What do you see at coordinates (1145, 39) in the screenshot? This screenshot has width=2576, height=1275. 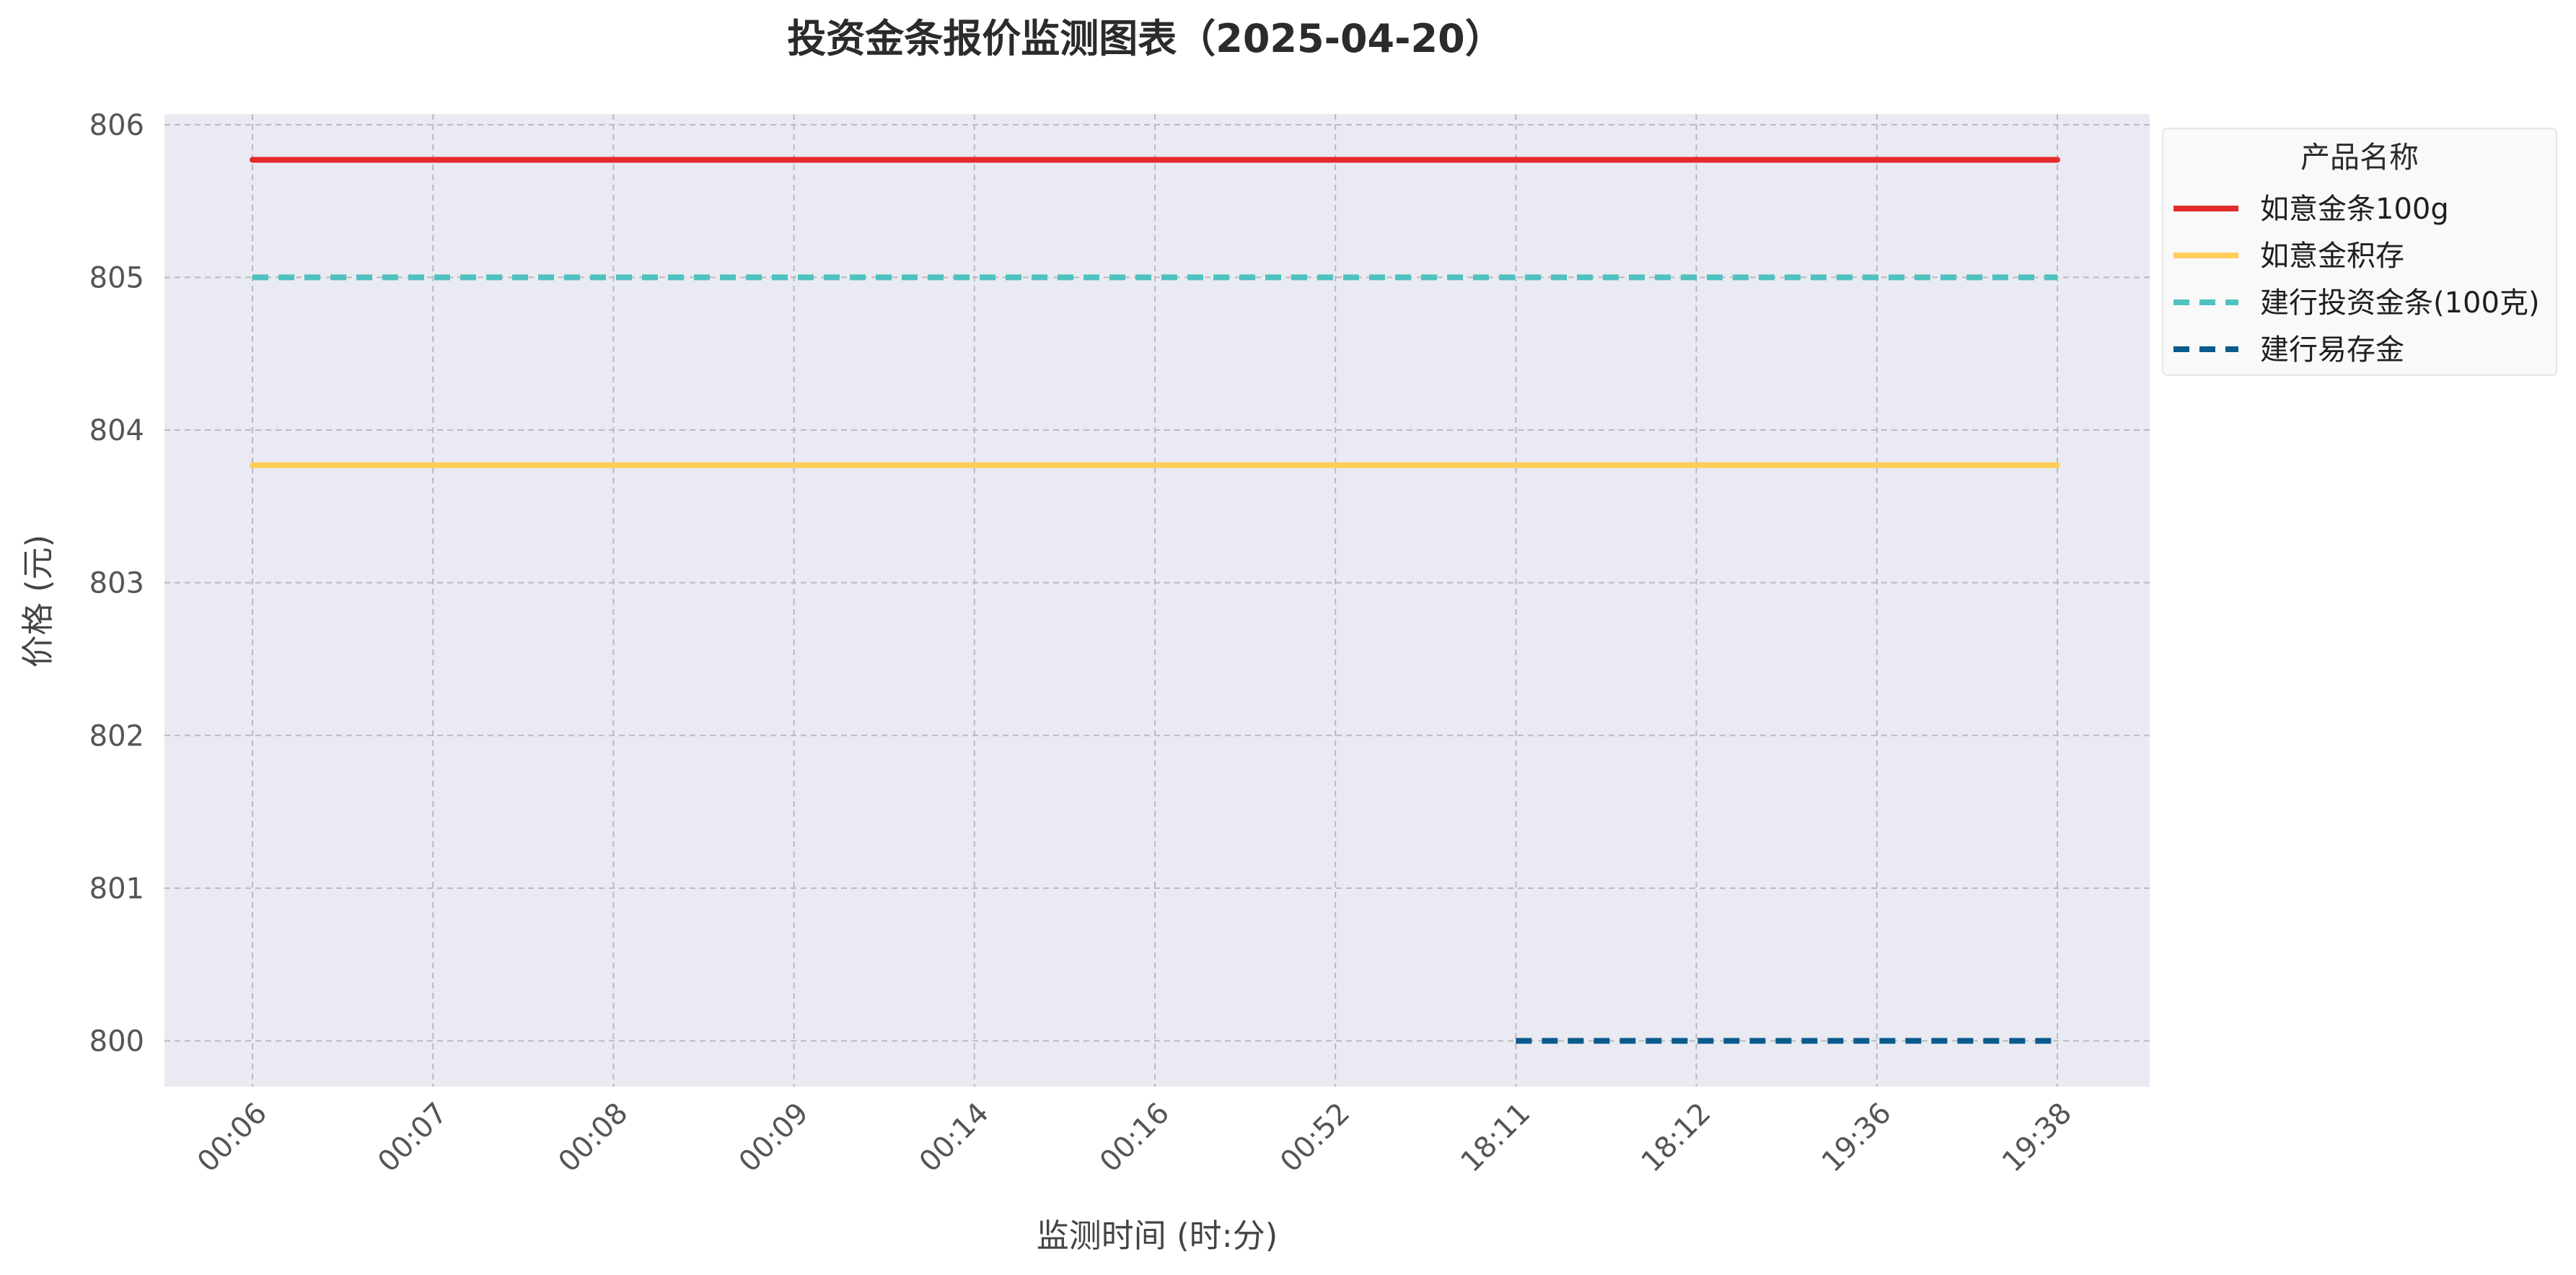 I see `chart-title: 投资金条报价监测图表（2025-04-20）` at bounding box center [1145, 39].